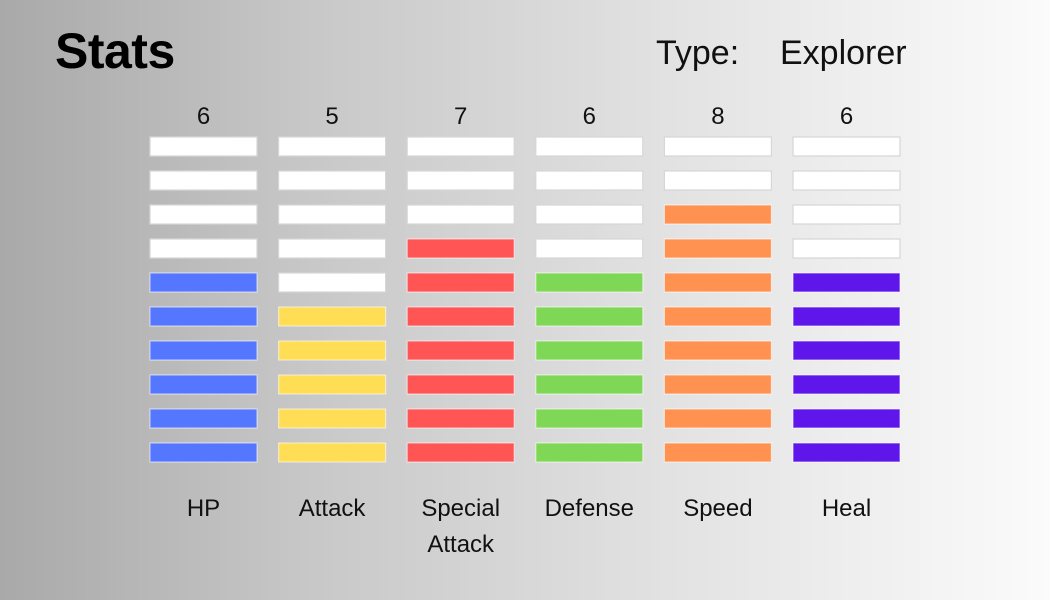 The height and width of the screenshot is (600, 1050). What do you see at coordinates (203, 116) in the screenshot?
I see `stat-value-hp: 6` at bounding box center [203, 116].